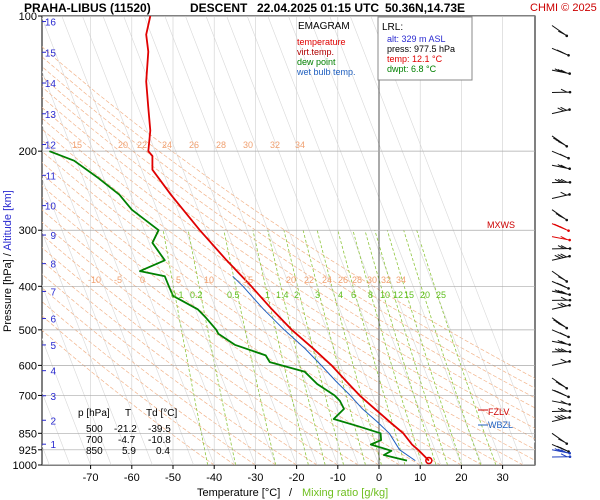 The image size is (600, 500). What do you see at coordinates (128, 413) in the screenshot?
I see `table-header-t: T` at bounding box center [128, 413].